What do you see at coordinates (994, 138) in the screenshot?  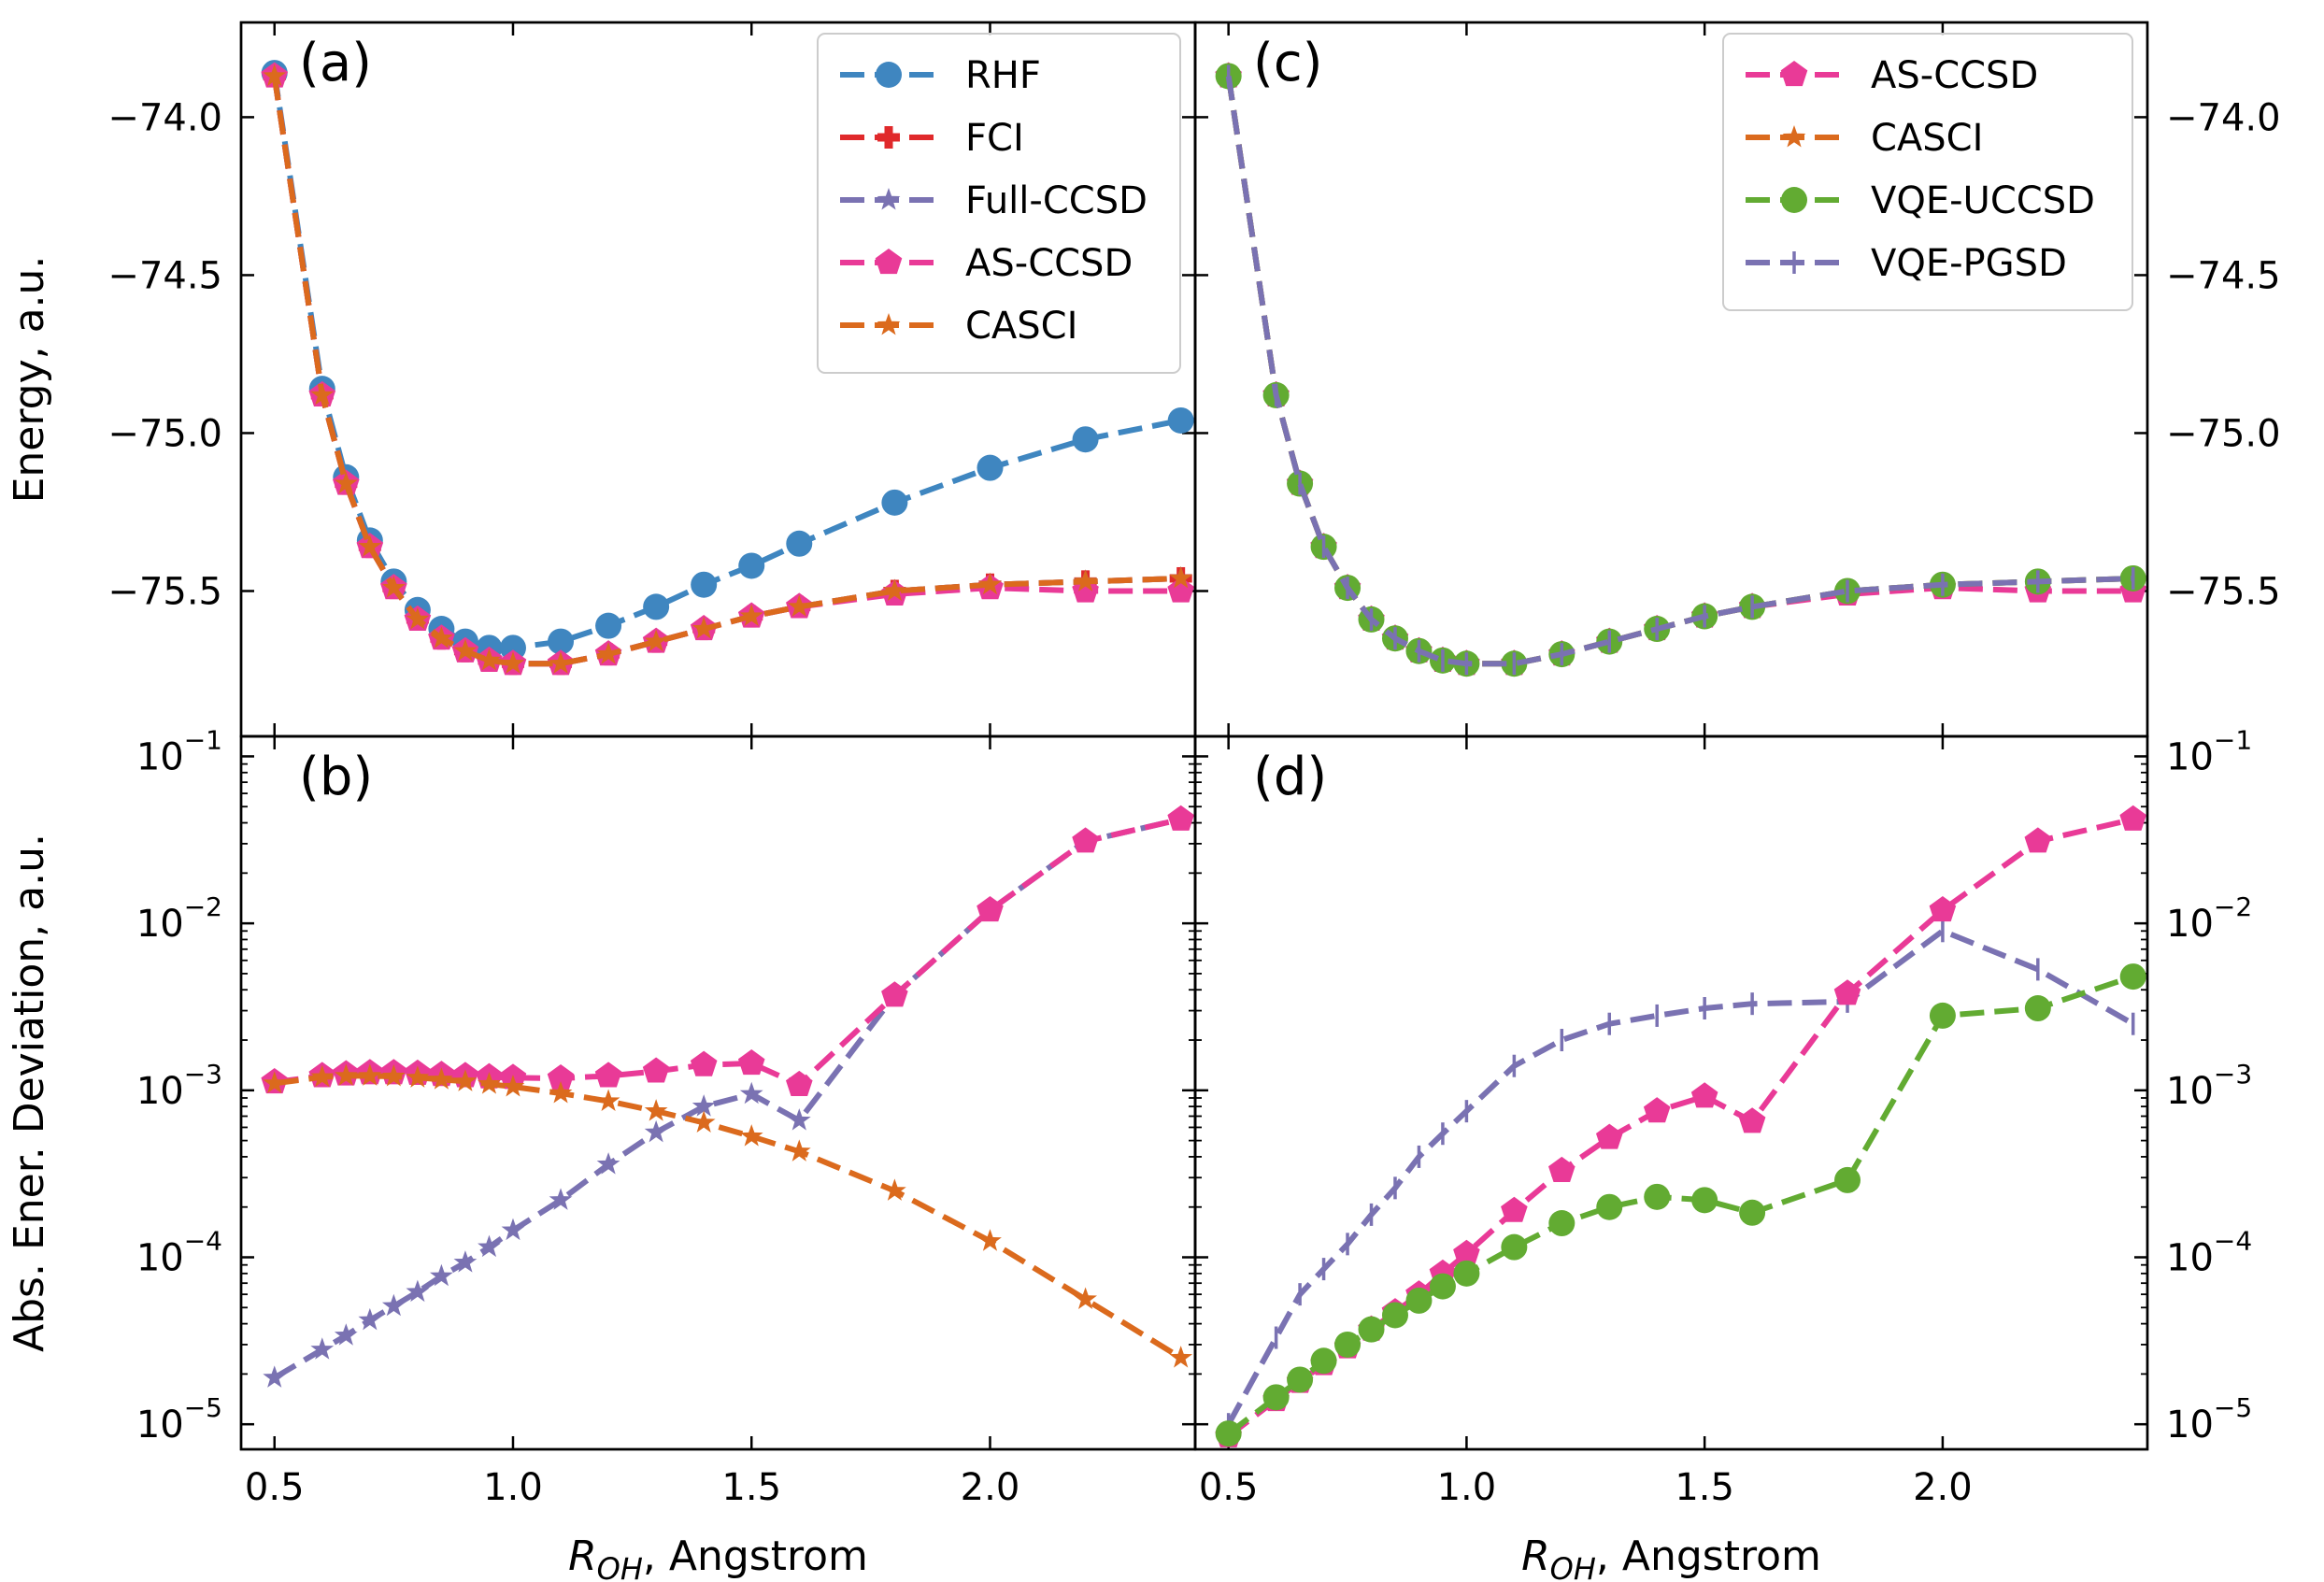 I see `legend-label: FCI` at bounding box center [994, 138].